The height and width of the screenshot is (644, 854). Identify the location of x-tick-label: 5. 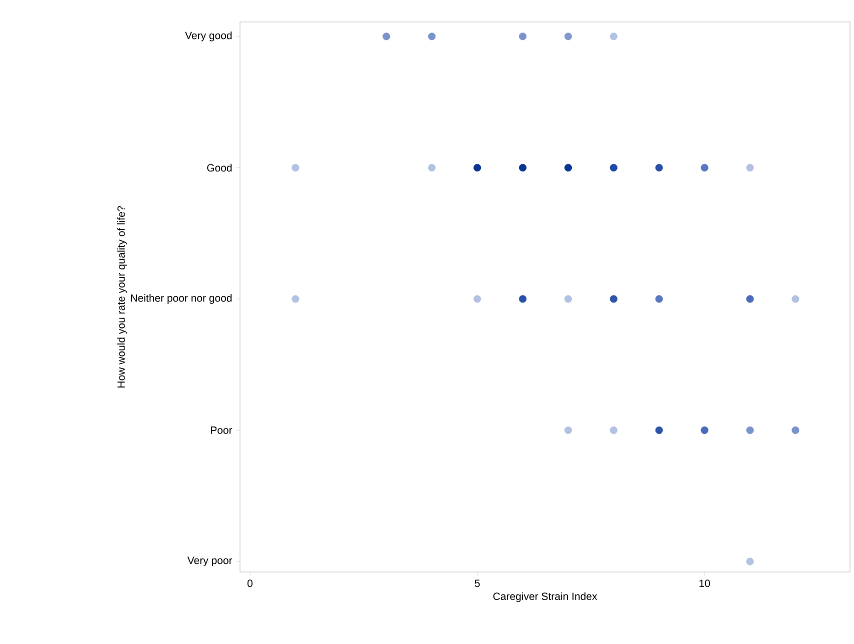
(477, 584).